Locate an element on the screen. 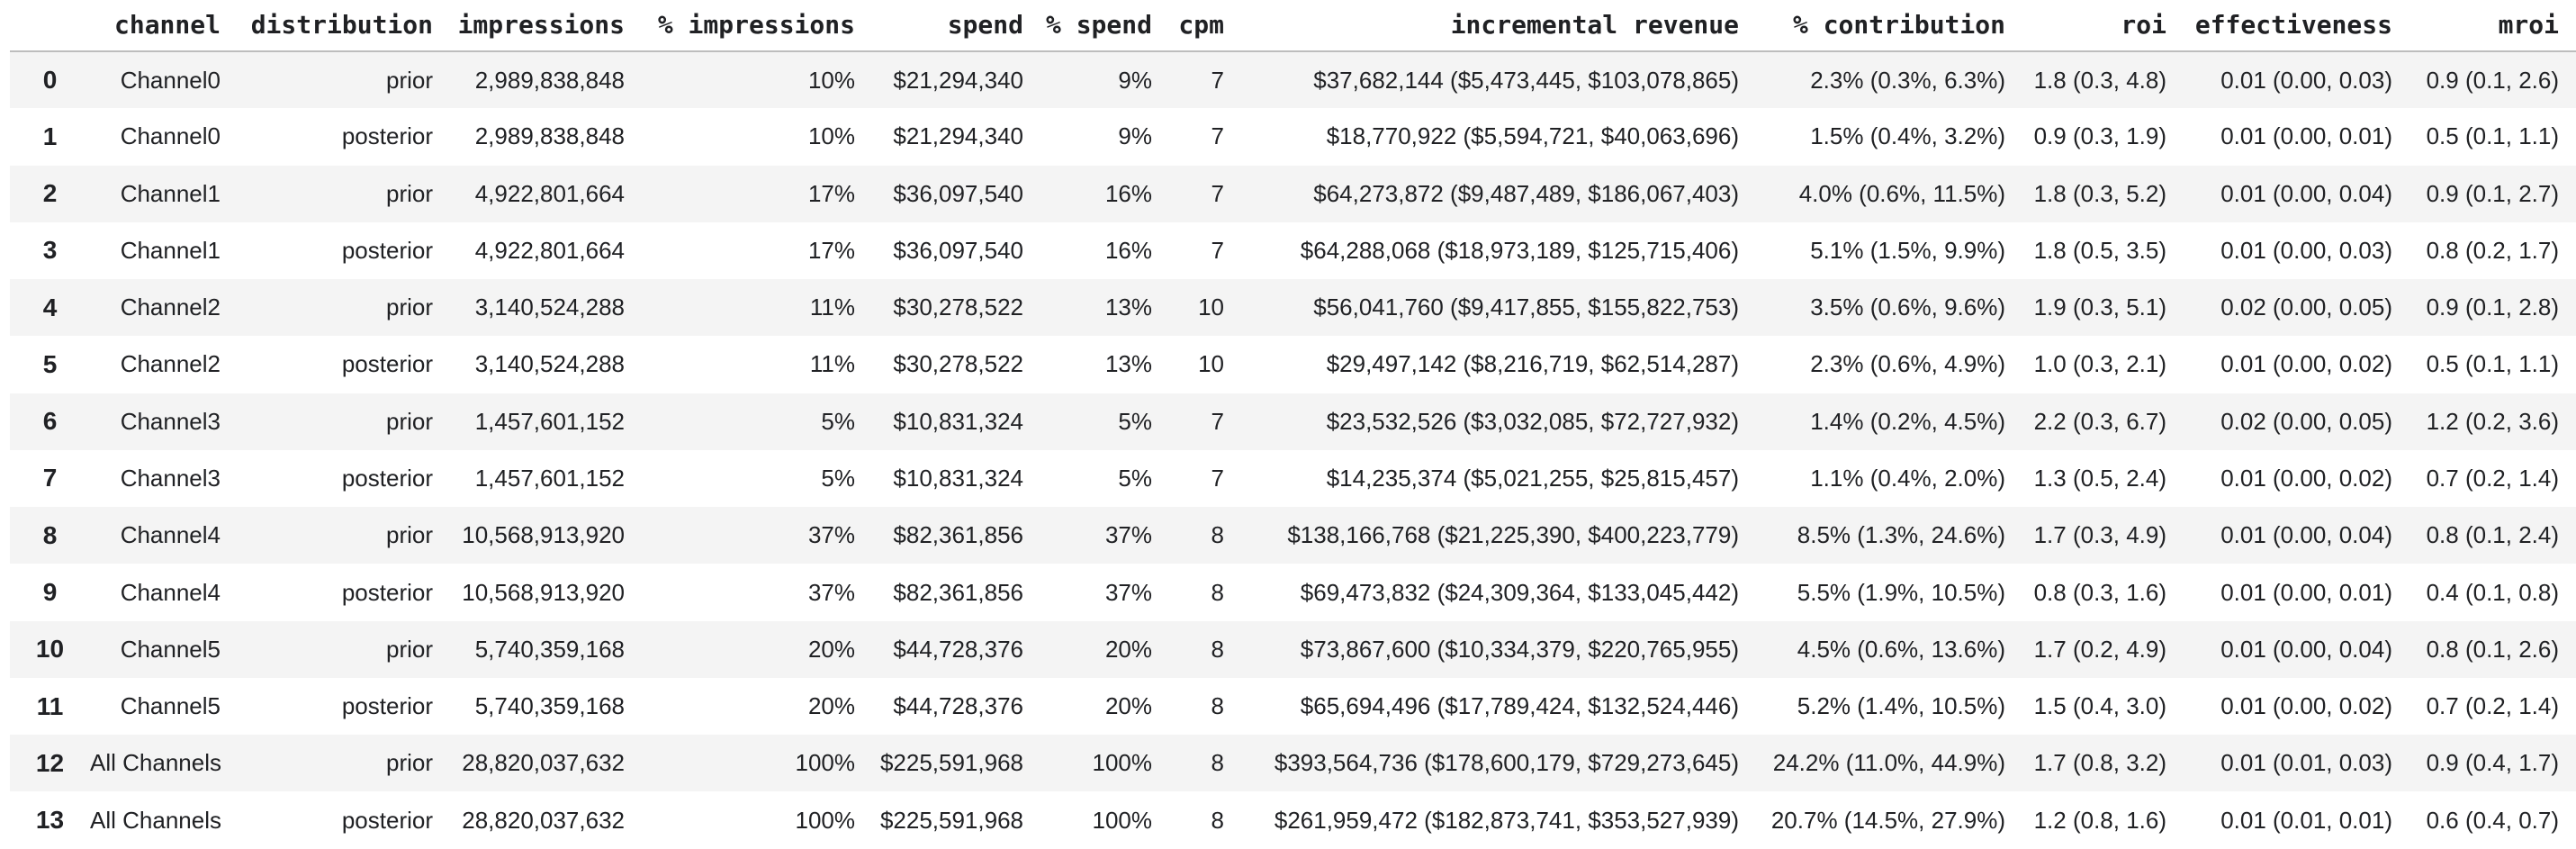 The image size is (2576, 849). cell-spend: $21,294,340 is located at coordinates (958, 80).